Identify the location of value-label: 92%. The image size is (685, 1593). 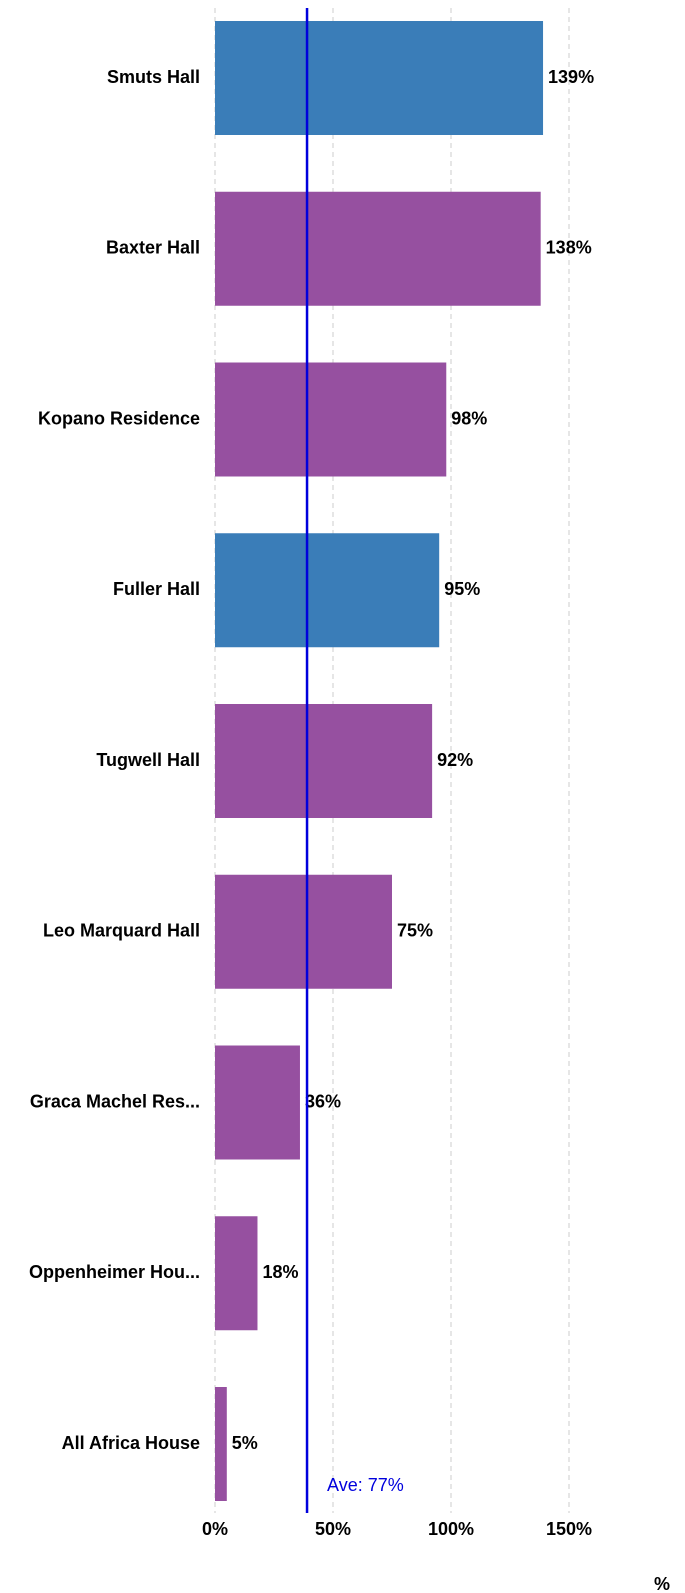
(455, 760).